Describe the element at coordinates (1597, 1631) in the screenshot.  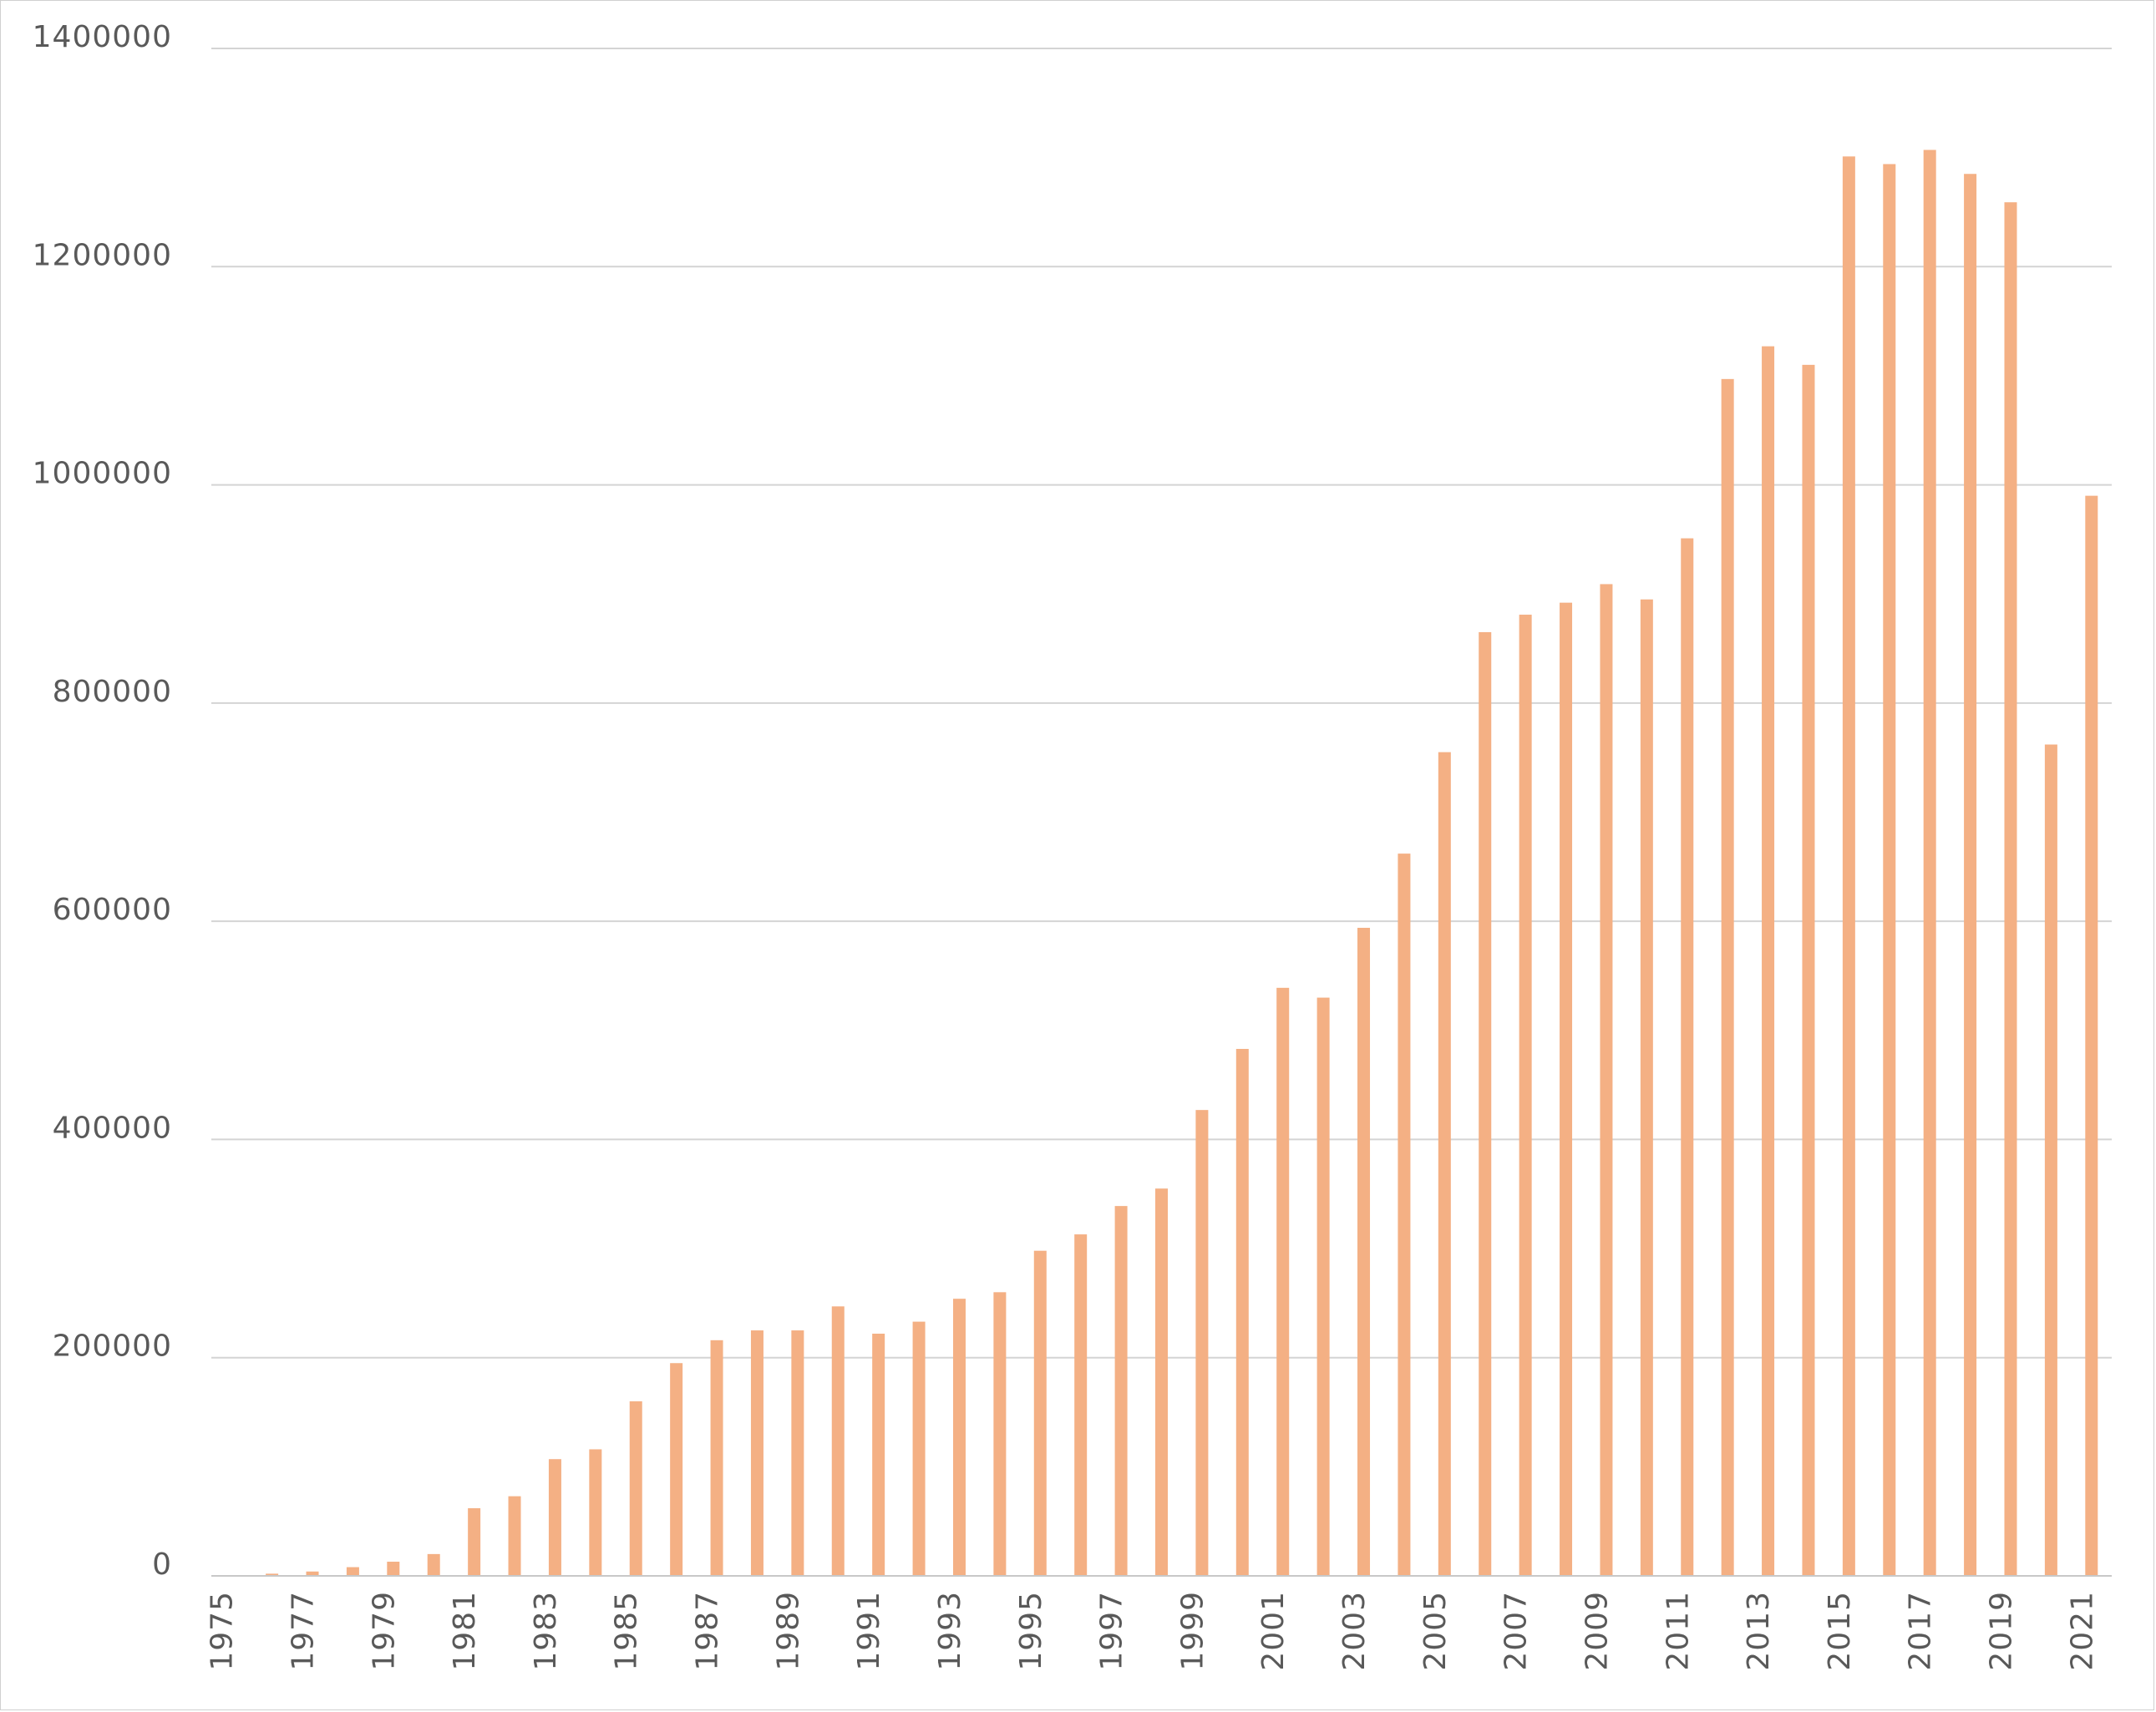
I see `x-tick-label: 2009` at that location.